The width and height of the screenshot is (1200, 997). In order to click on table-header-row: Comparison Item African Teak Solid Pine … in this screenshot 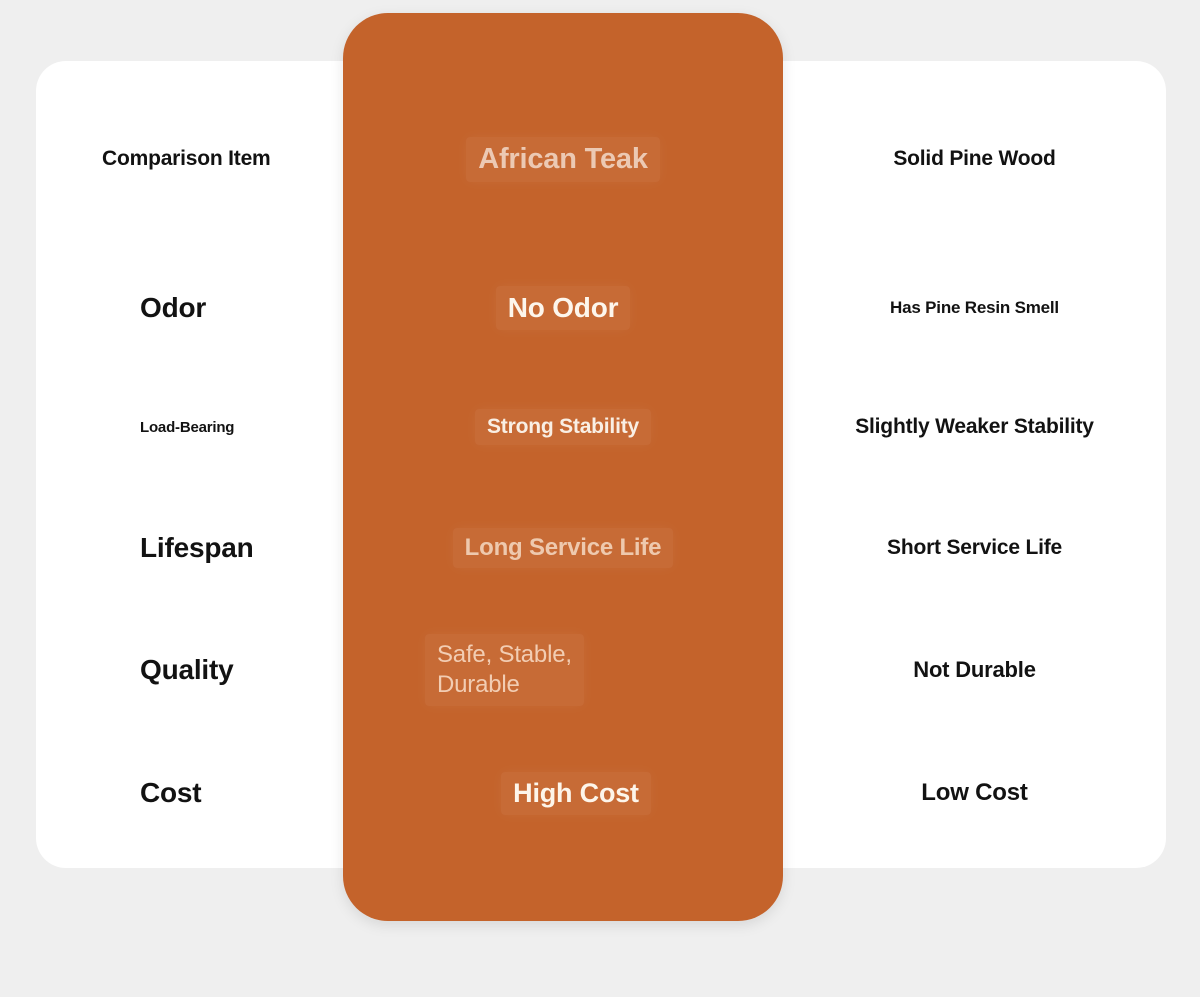, I will do `click(600, 159)`.